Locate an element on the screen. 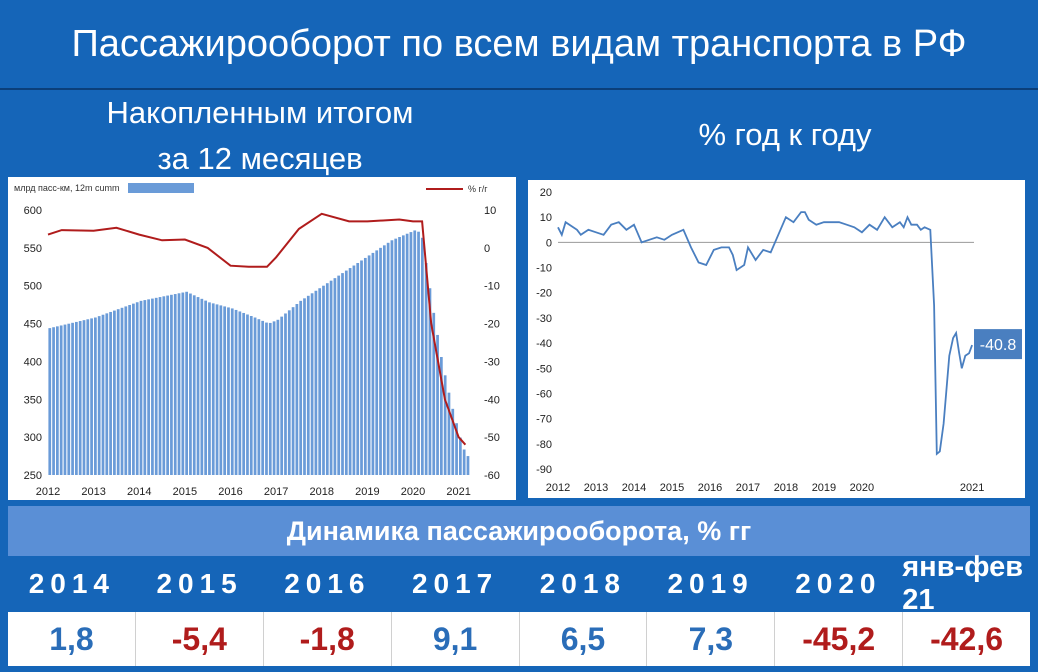 The width and height of the screenshot is (1038, 672). y-tick-label: -20 is located at coordinates (544, 294).